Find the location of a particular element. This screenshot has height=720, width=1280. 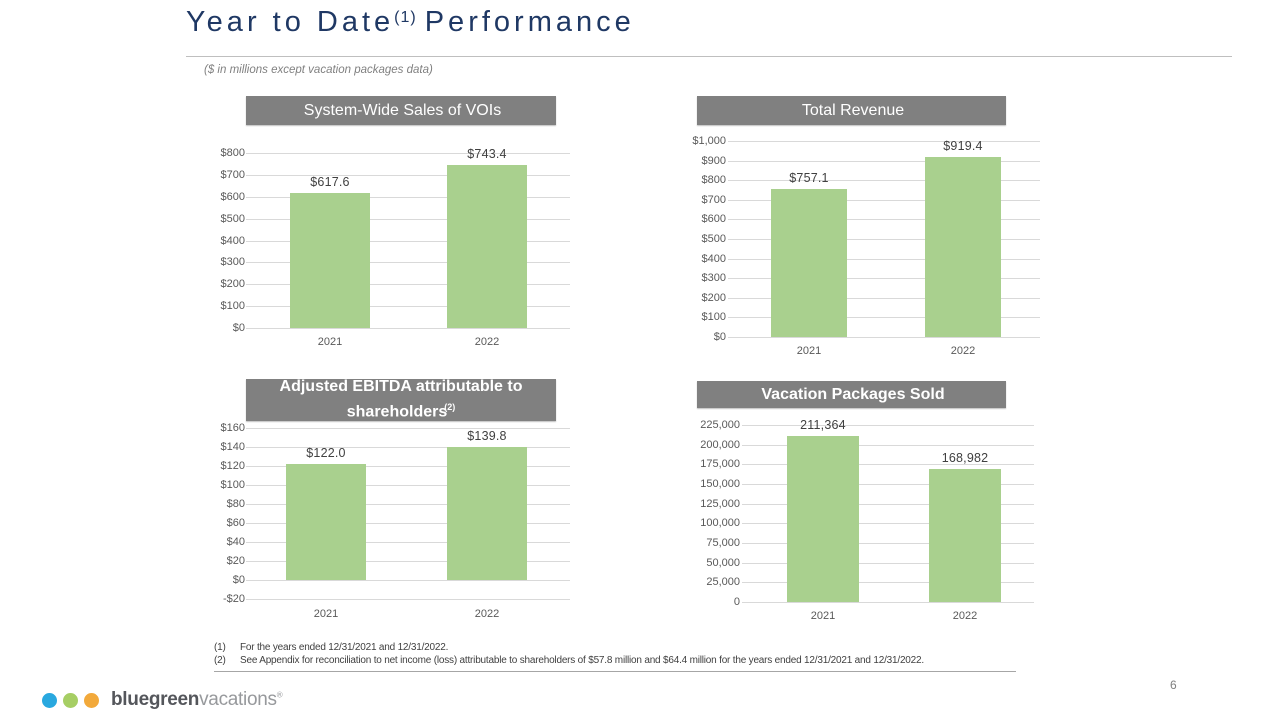

y-axis-tick-label: 150,000 is located at coordinates (720, 484).